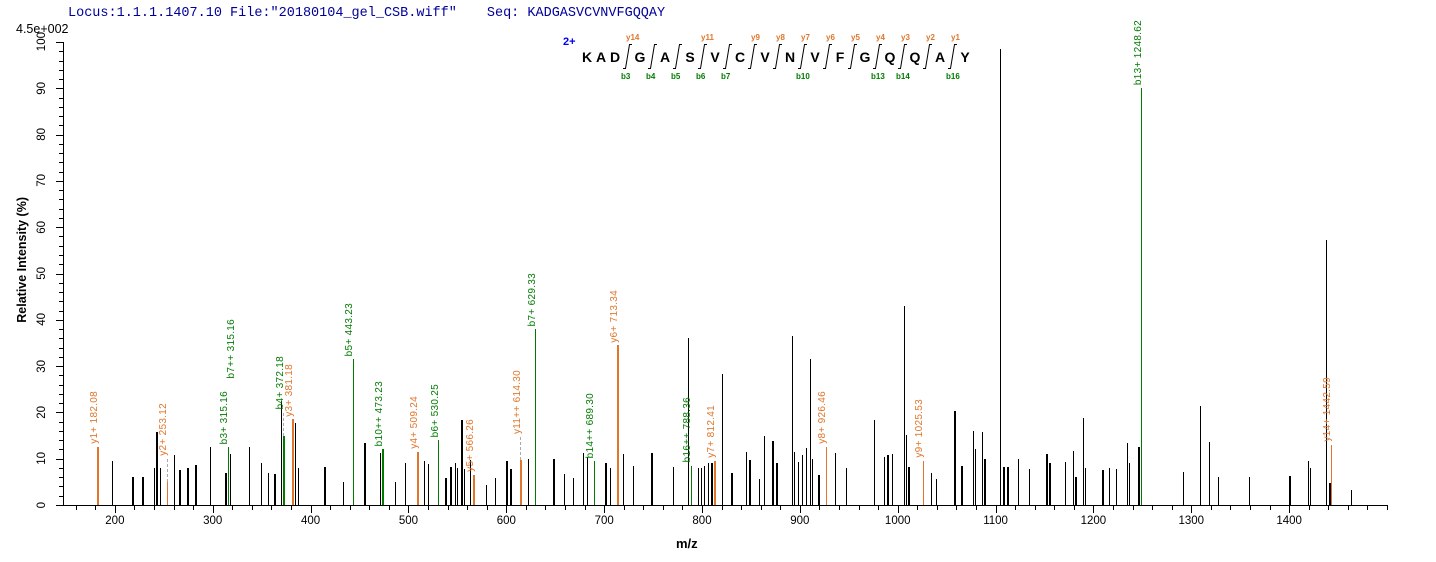  Describe the element at coordinates (755, 37) in the screenshot. I see `y-ion-marker: y9` at that location.